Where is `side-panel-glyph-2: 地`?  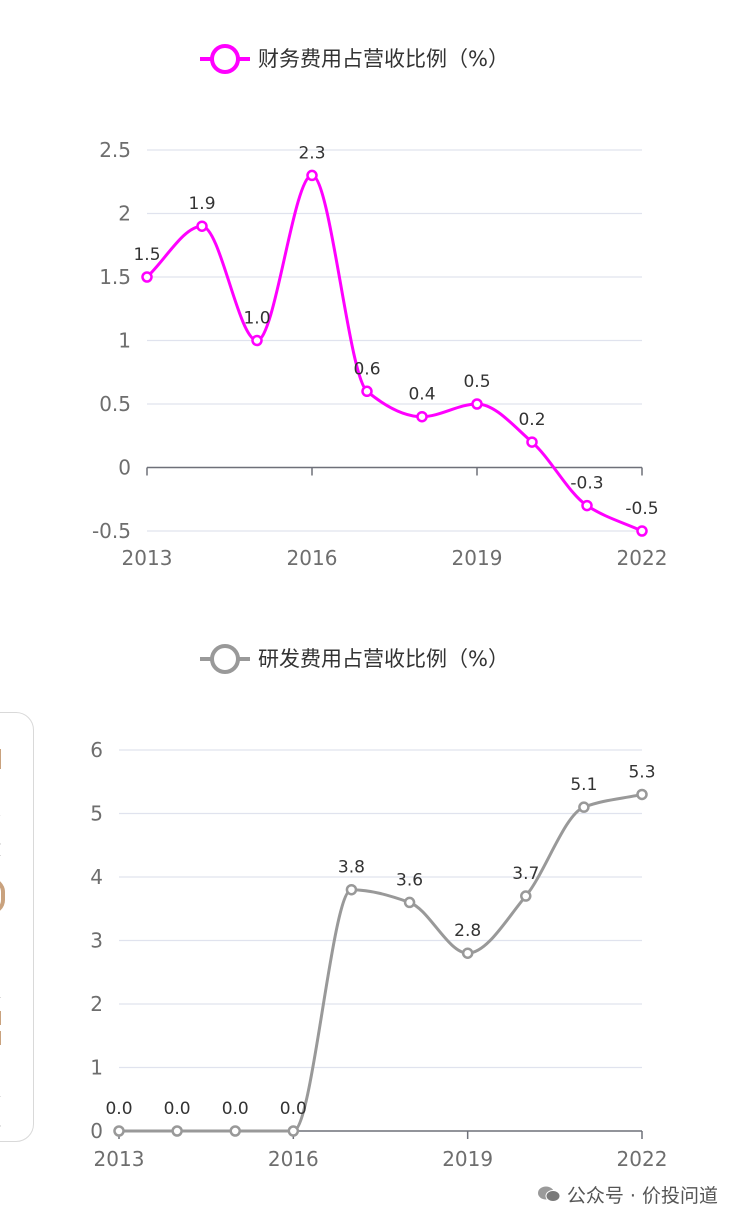 side-panel-glyph-2: 地 is located at coordinates (0, 838).